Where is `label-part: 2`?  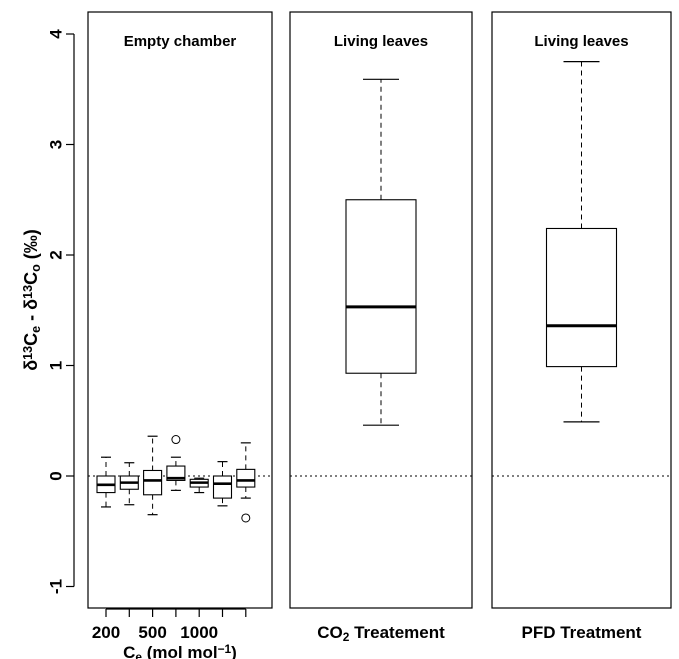
label-part: 2 is located at coordinates (346, 637).